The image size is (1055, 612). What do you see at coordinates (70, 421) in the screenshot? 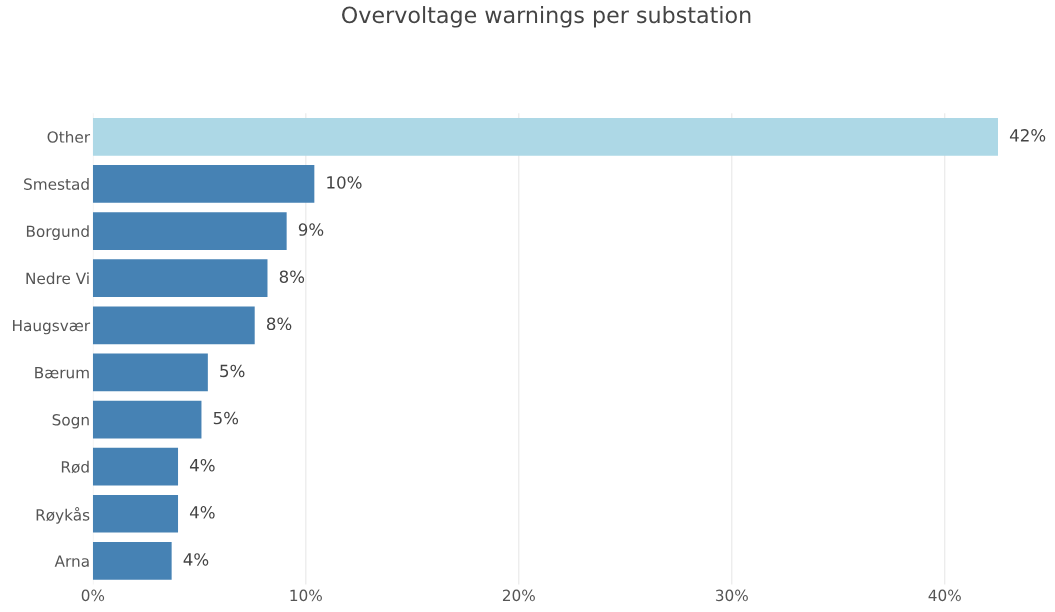
I see `y-tick-label: Sogn` at bounding box center [70, 421].